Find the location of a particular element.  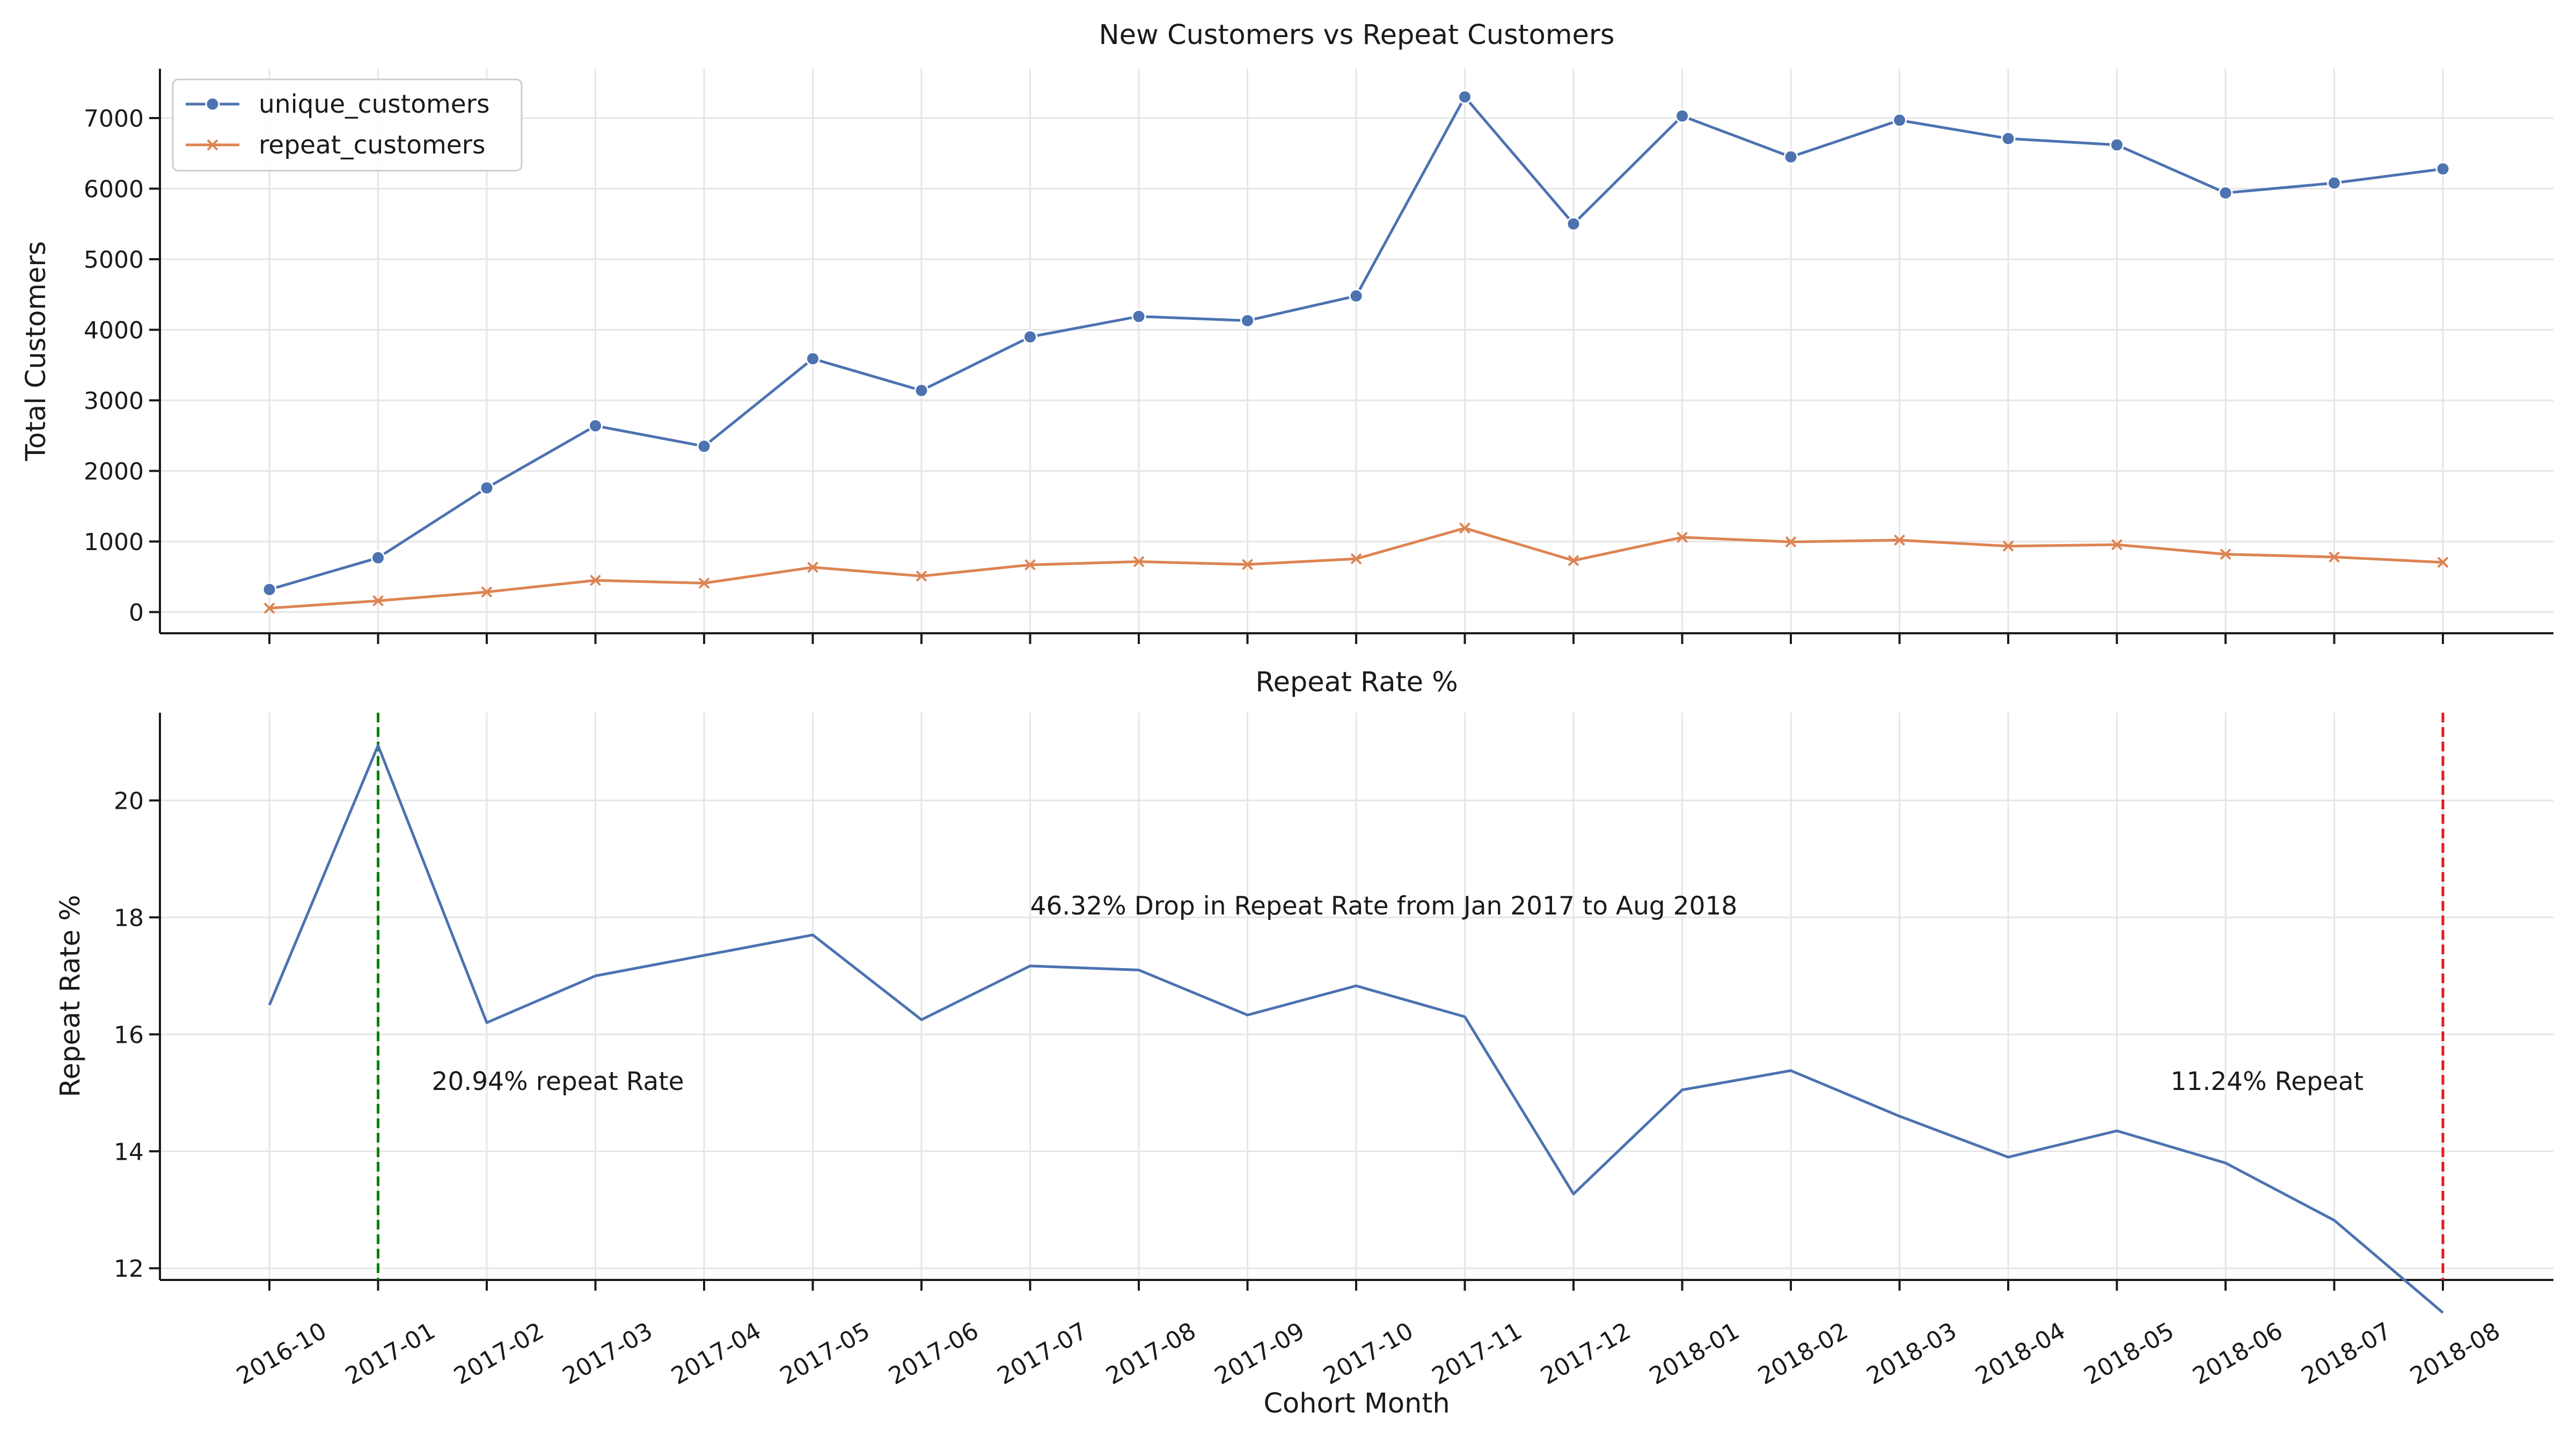

legend-box is located at coordinates (347, 125).